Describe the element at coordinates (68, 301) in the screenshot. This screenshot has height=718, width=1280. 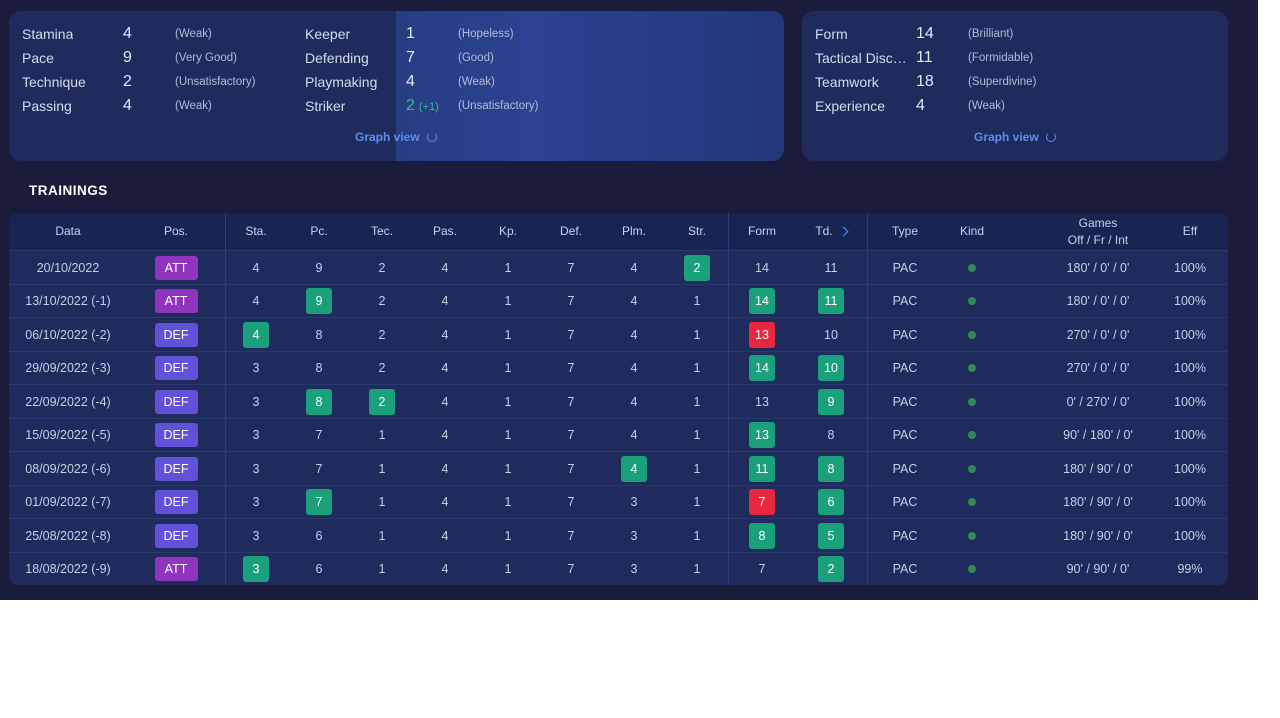
I see `cell-date: 13/10/2022 (-1)` at that location.